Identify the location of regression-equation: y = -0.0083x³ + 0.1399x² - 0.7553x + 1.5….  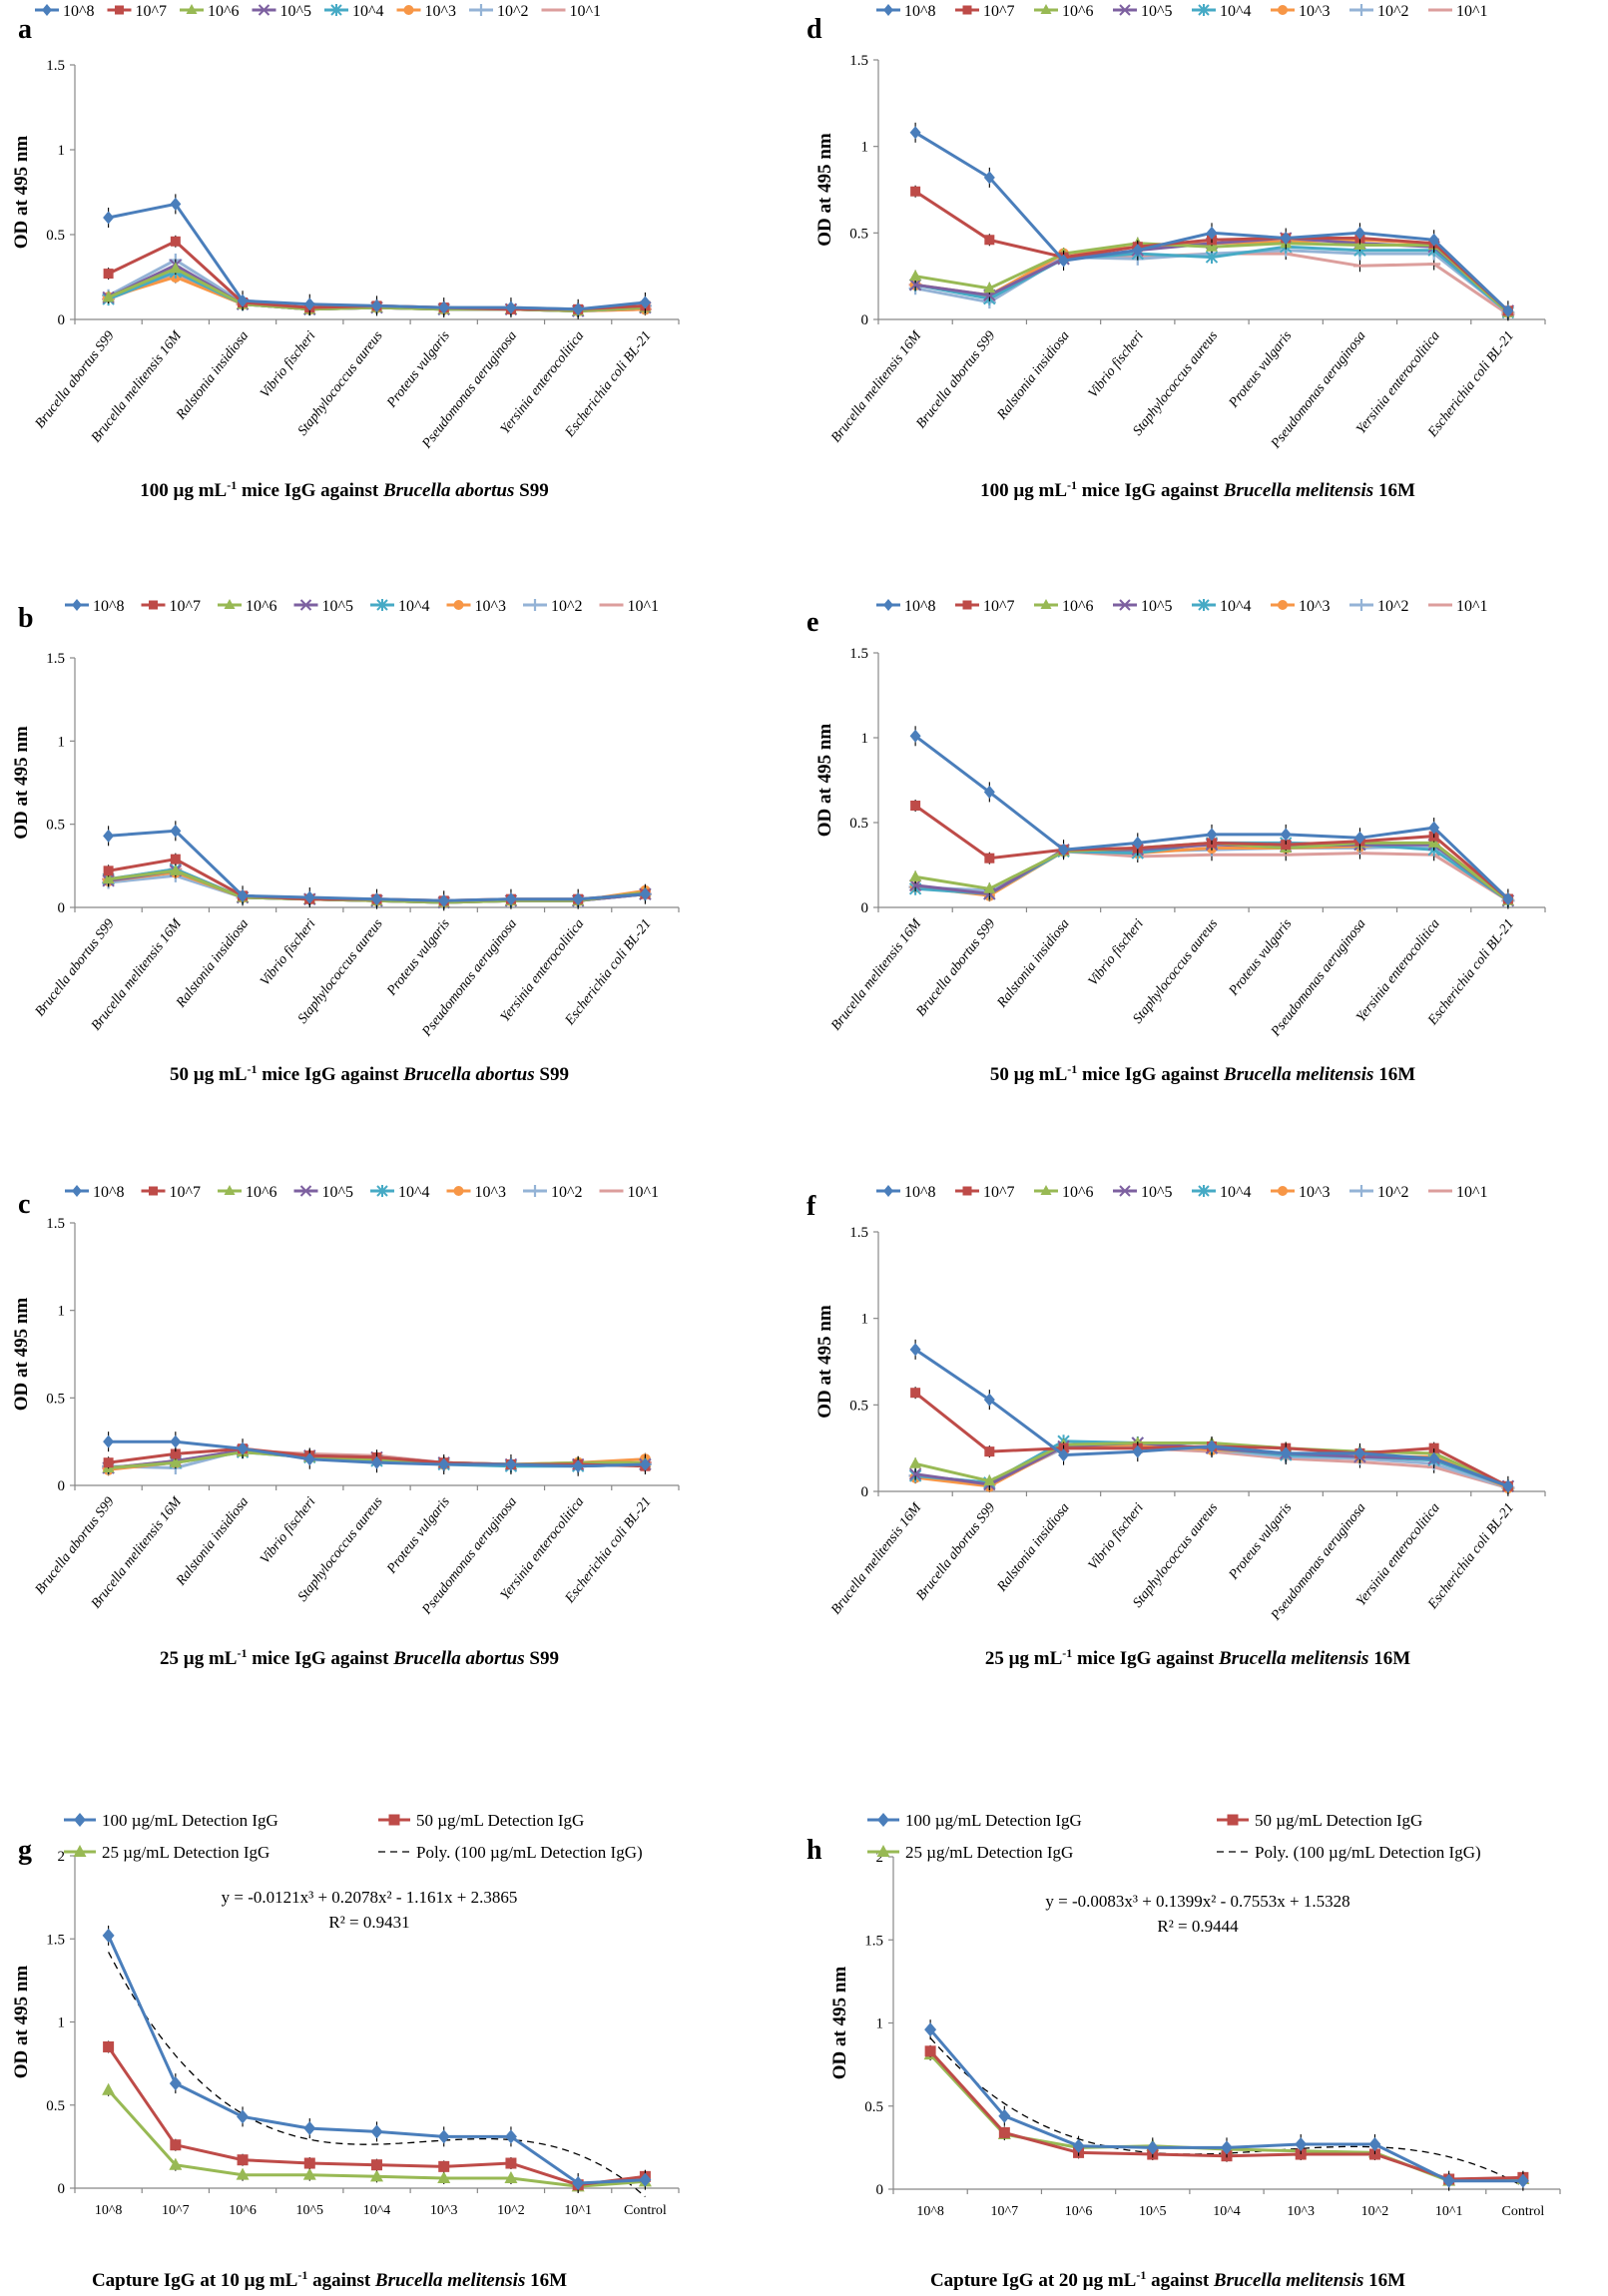
(1197, 1902).